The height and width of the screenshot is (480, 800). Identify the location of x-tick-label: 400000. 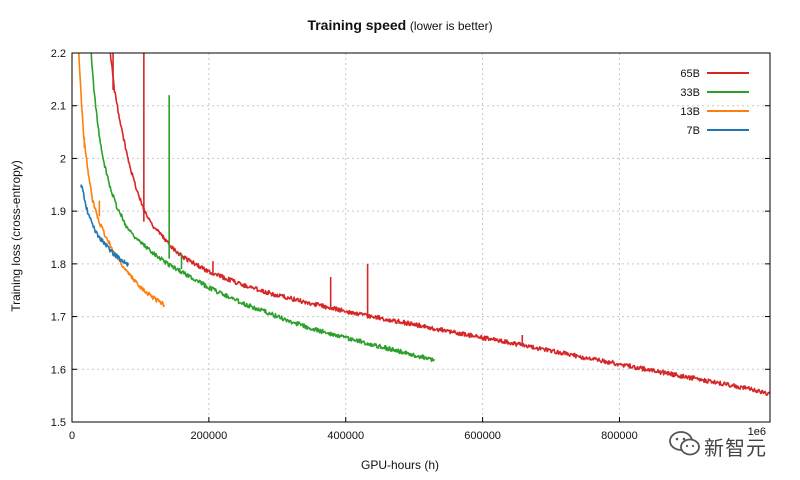
(345, 436).